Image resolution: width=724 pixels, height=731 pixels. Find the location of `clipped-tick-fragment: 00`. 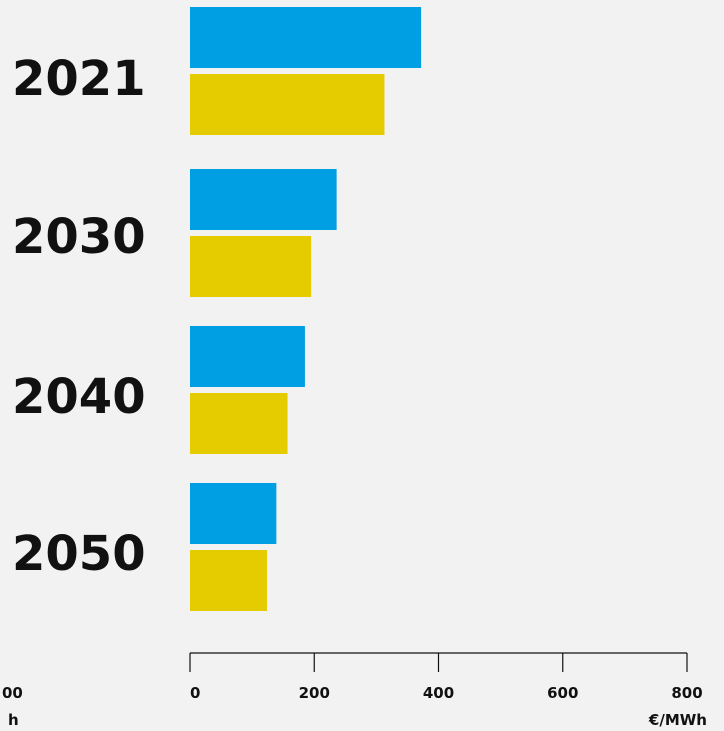

clipped-tick-fragment: 00 is located at coordinates (12, 693).